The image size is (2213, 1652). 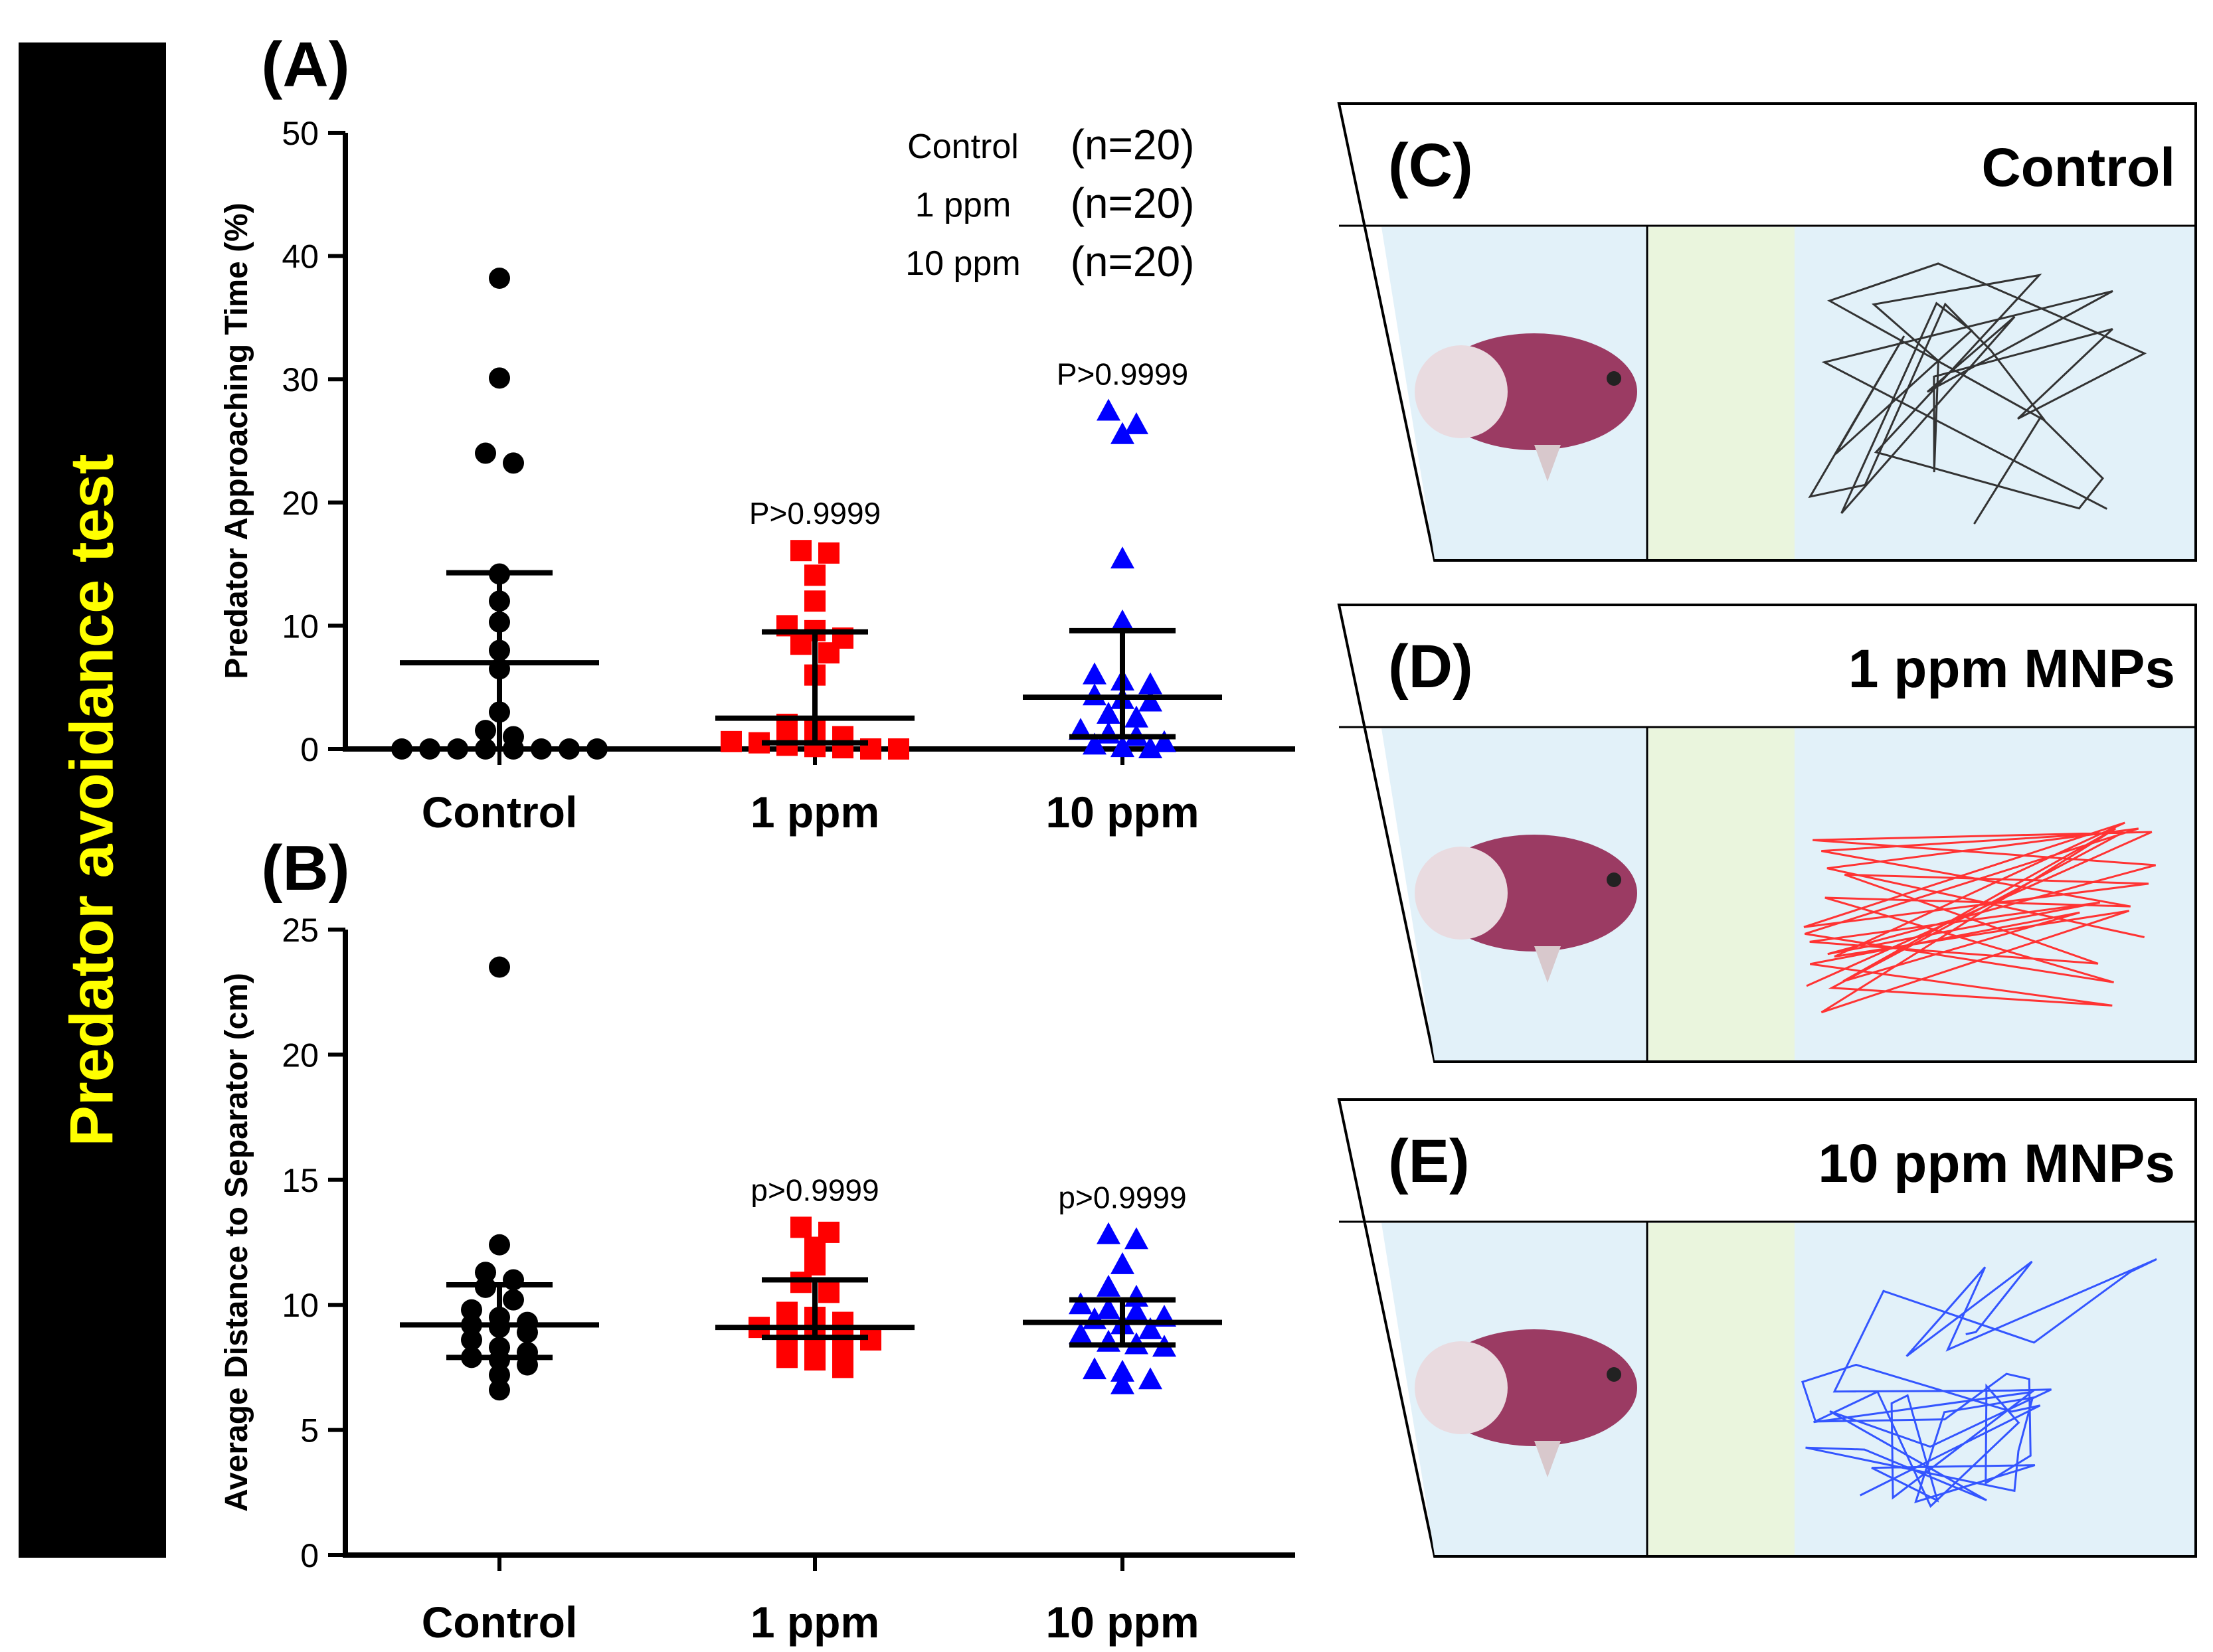 What do you see at coordinates (301, 1180) in the screenshot?
I see `y-tick-label: 15` at bounding box center [301, 1180].